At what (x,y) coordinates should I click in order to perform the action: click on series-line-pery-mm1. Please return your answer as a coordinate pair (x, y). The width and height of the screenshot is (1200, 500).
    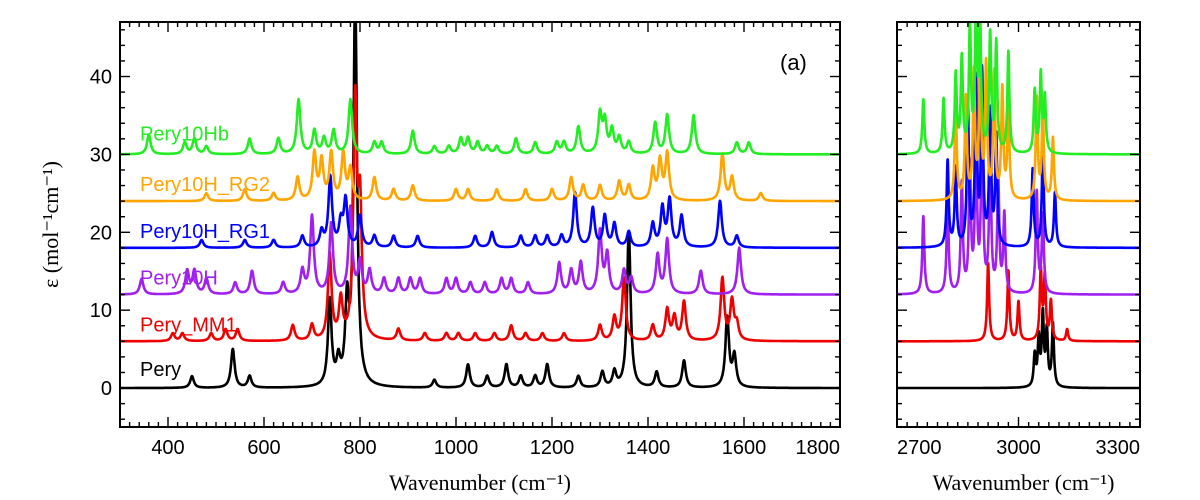
    Looking at the image, I should click on (1018, 302).